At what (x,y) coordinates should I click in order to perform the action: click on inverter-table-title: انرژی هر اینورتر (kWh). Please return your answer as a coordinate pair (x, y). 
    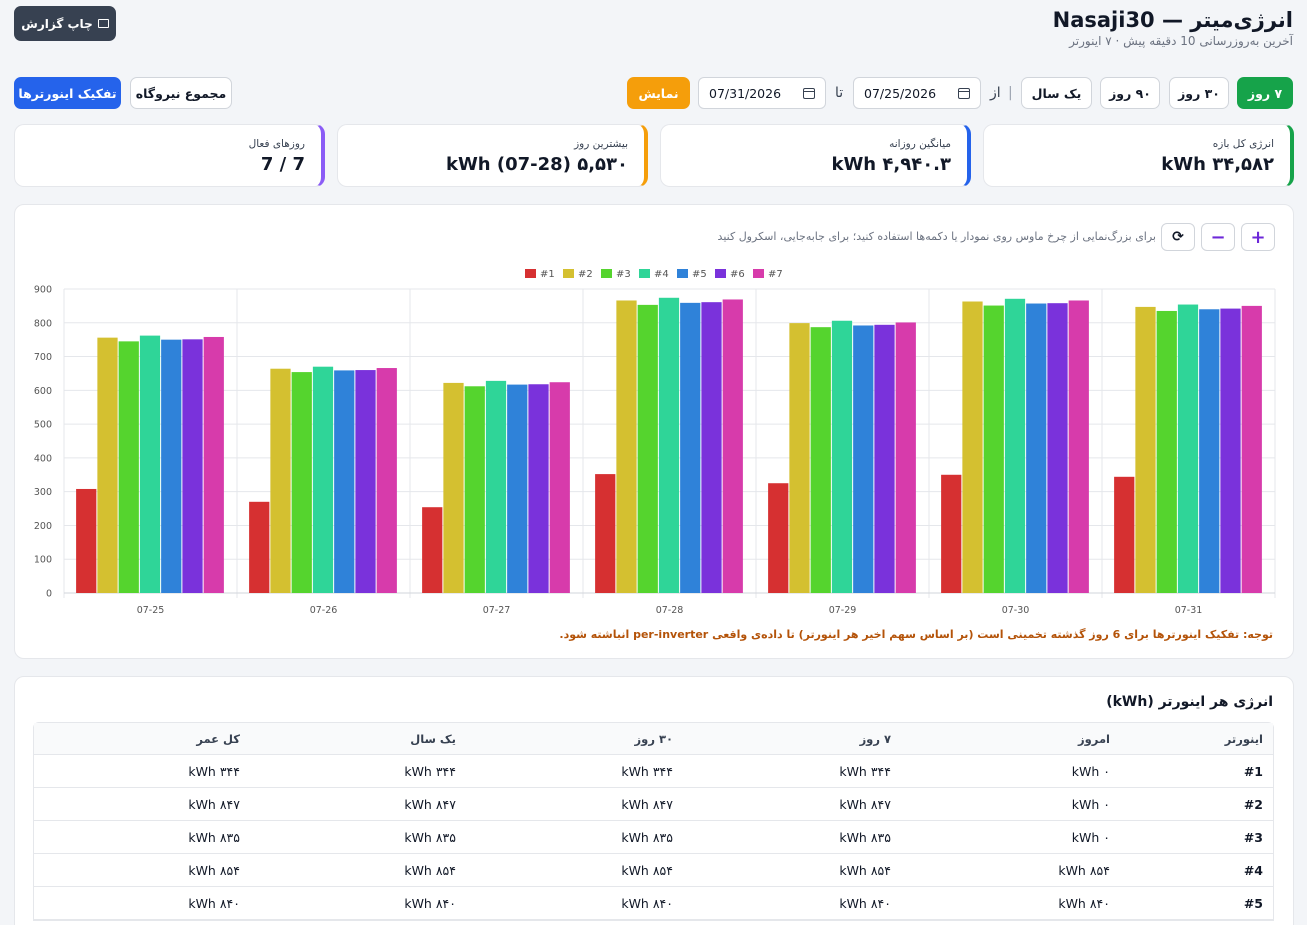
    Looking at the image, I should click on (1189, 702).